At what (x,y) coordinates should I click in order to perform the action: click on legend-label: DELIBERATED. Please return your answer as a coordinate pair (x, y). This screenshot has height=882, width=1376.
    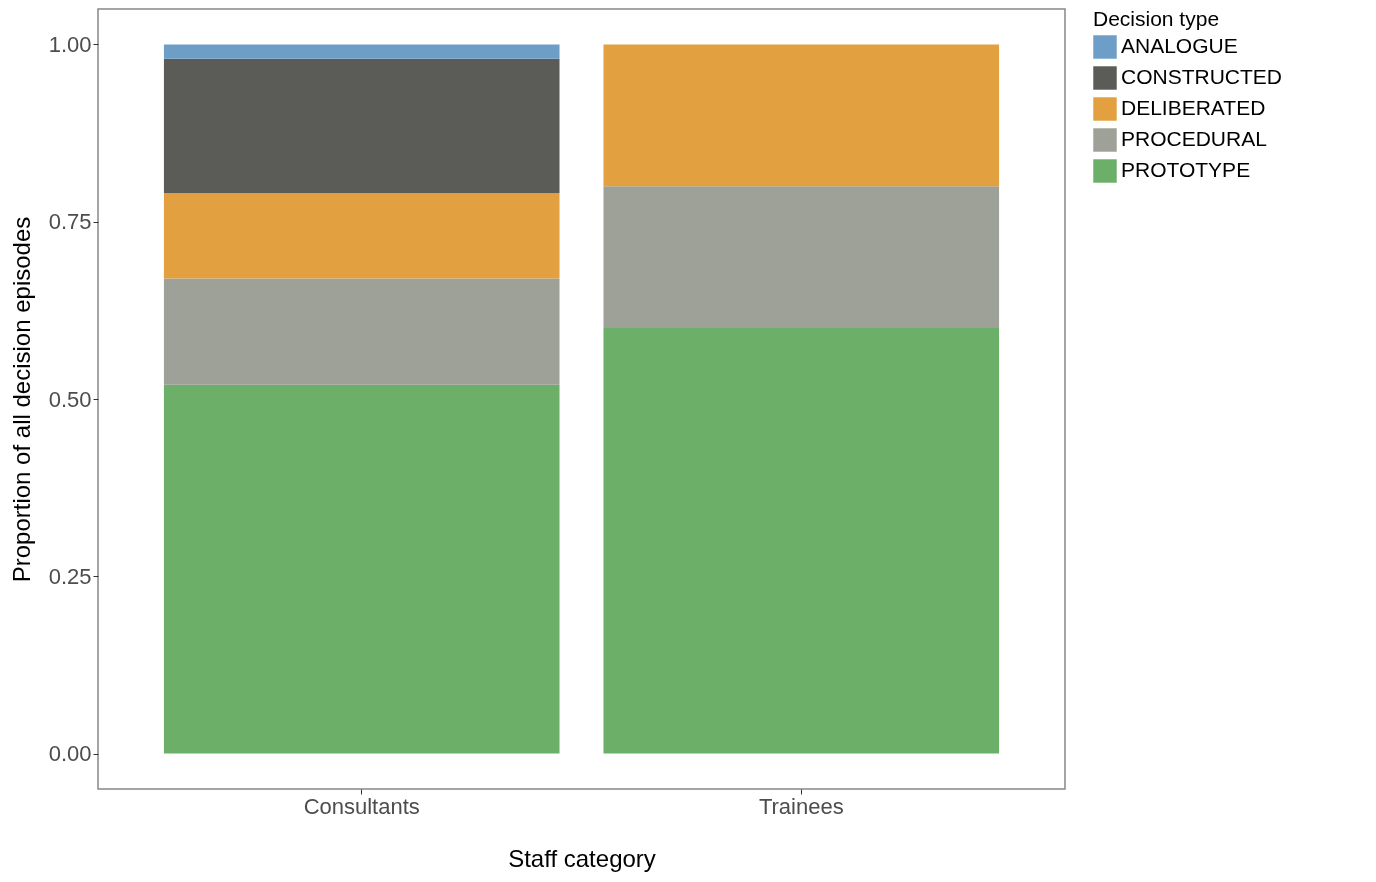
    Looking at the image, I should click on (1193, 107).